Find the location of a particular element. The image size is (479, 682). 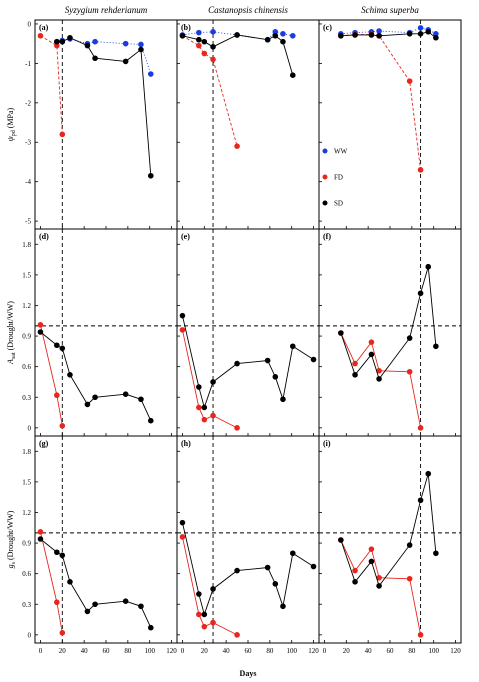

y-tick-label: -1 is located at coordinates (28, 64).